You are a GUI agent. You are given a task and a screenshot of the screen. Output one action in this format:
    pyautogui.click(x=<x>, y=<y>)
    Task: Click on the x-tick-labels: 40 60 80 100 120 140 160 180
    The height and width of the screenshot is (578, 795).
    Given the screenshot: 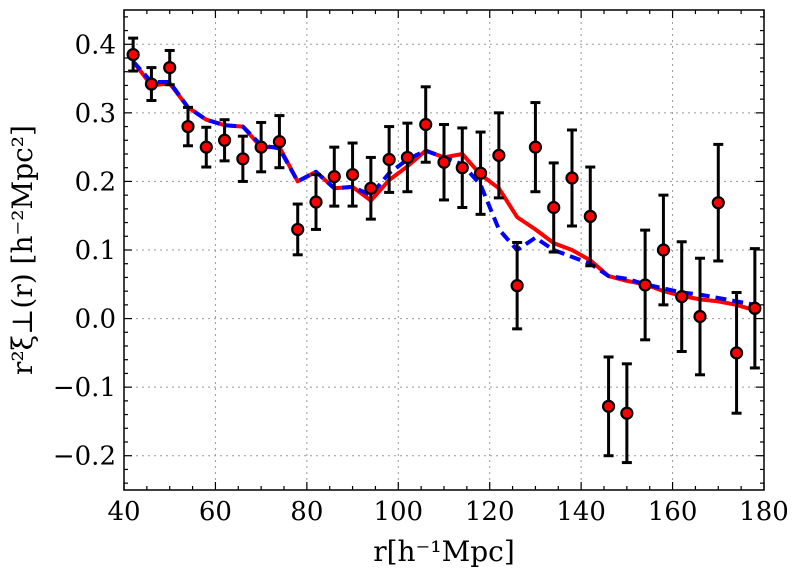 What is the action you would take?
    pyautogui.click(x=447, y=512)
    